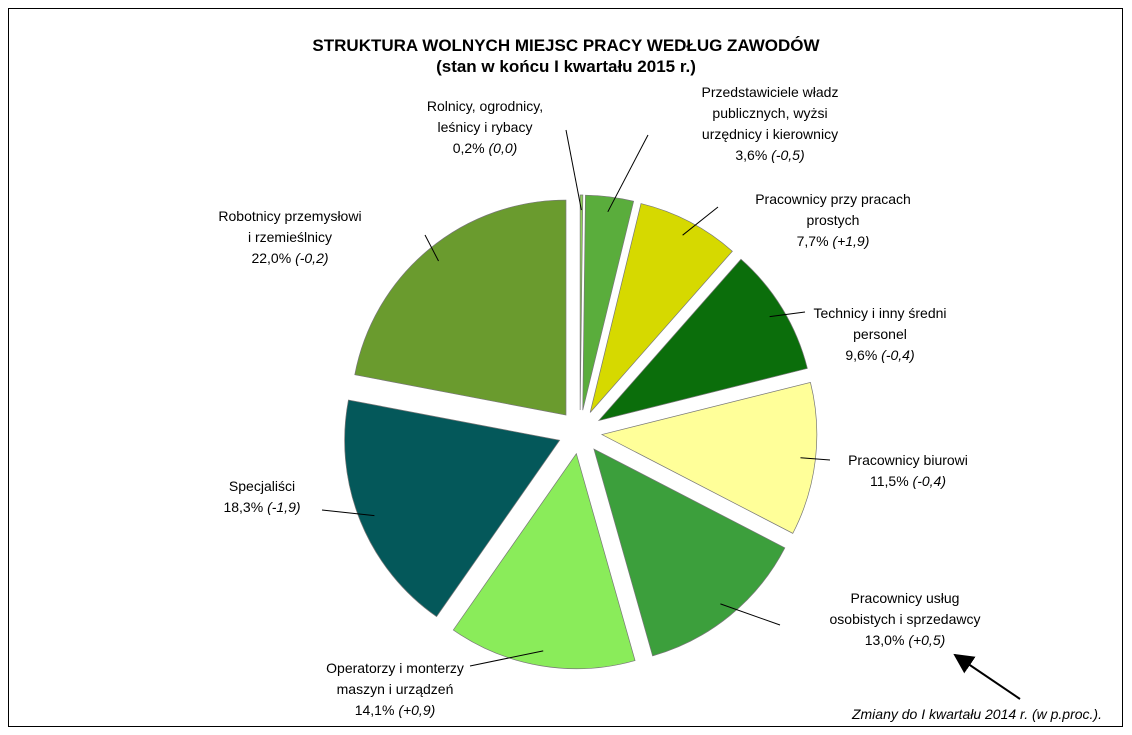  What do you see at coordinates (880, 323) in the screenshot?
I see `category-name: Technicy i inny średni personel` at bounding box center [880, 323].